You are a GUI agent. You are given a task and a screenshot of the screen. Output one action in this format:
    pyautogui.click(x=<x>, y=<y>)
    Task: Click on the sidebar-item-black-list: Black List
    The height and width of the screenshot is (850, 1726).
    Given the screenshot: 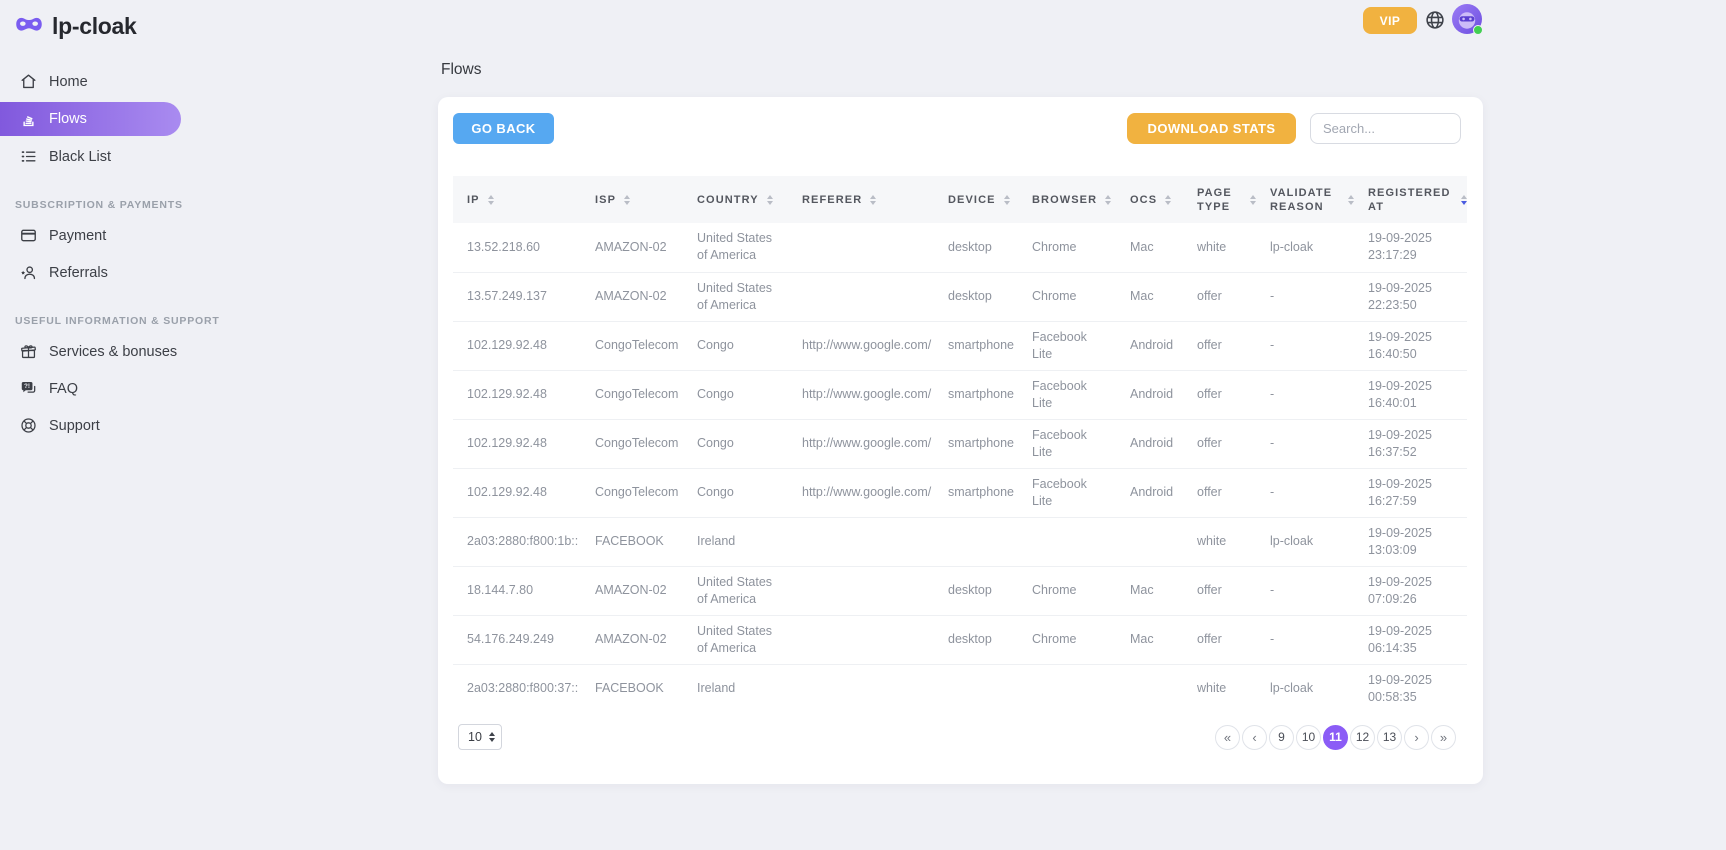 What is the action you would take?
    pyautogui.click(x=90, y=156)
    